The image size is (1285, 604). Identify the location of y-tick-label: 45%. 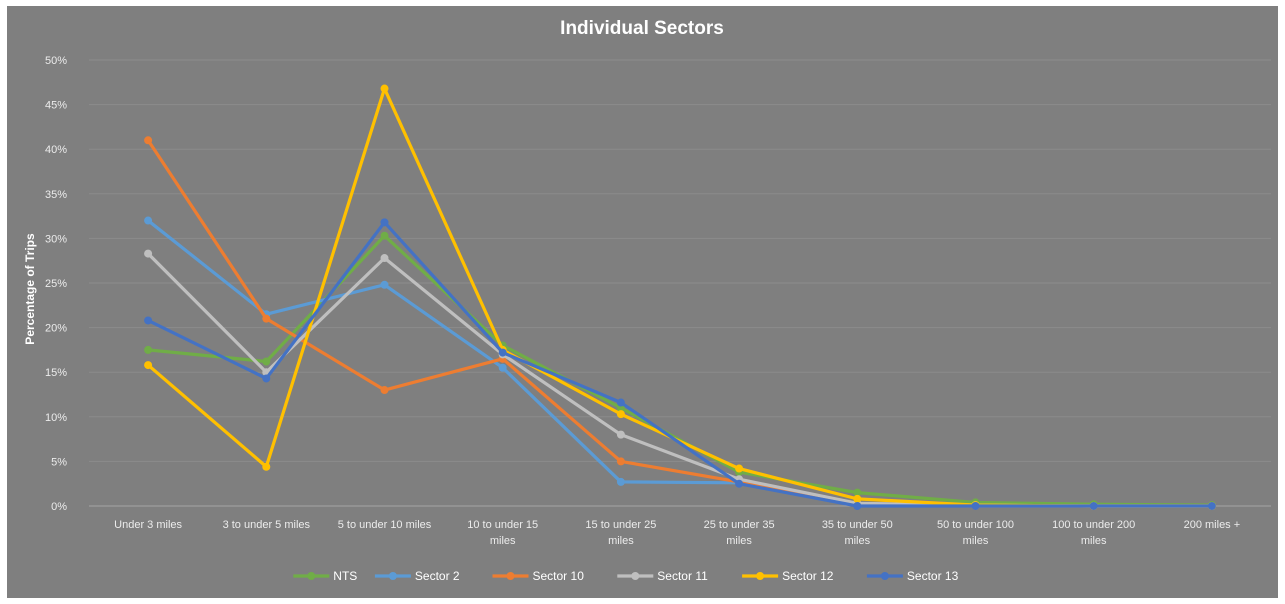
(56, 106).